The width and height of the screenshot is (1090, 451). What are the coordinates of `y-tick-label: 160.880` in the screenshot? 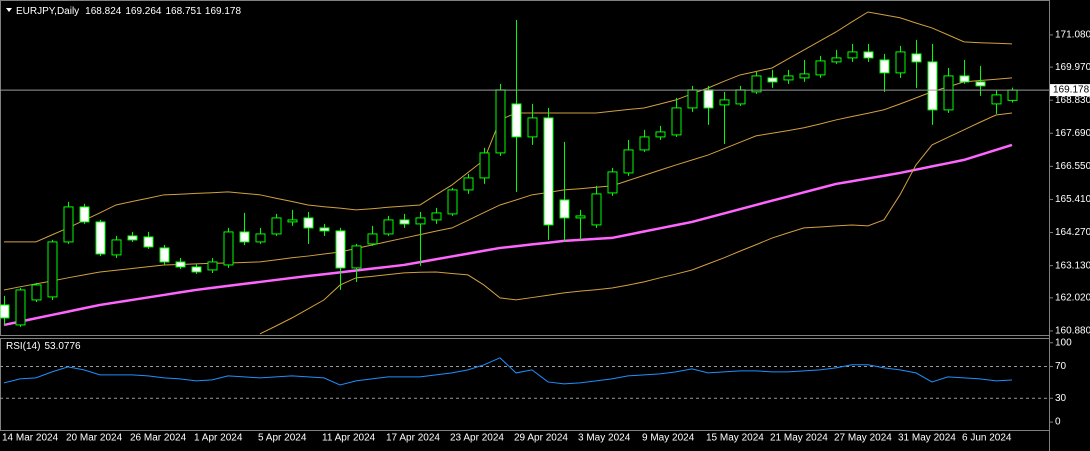 It's located at (1072, 331).